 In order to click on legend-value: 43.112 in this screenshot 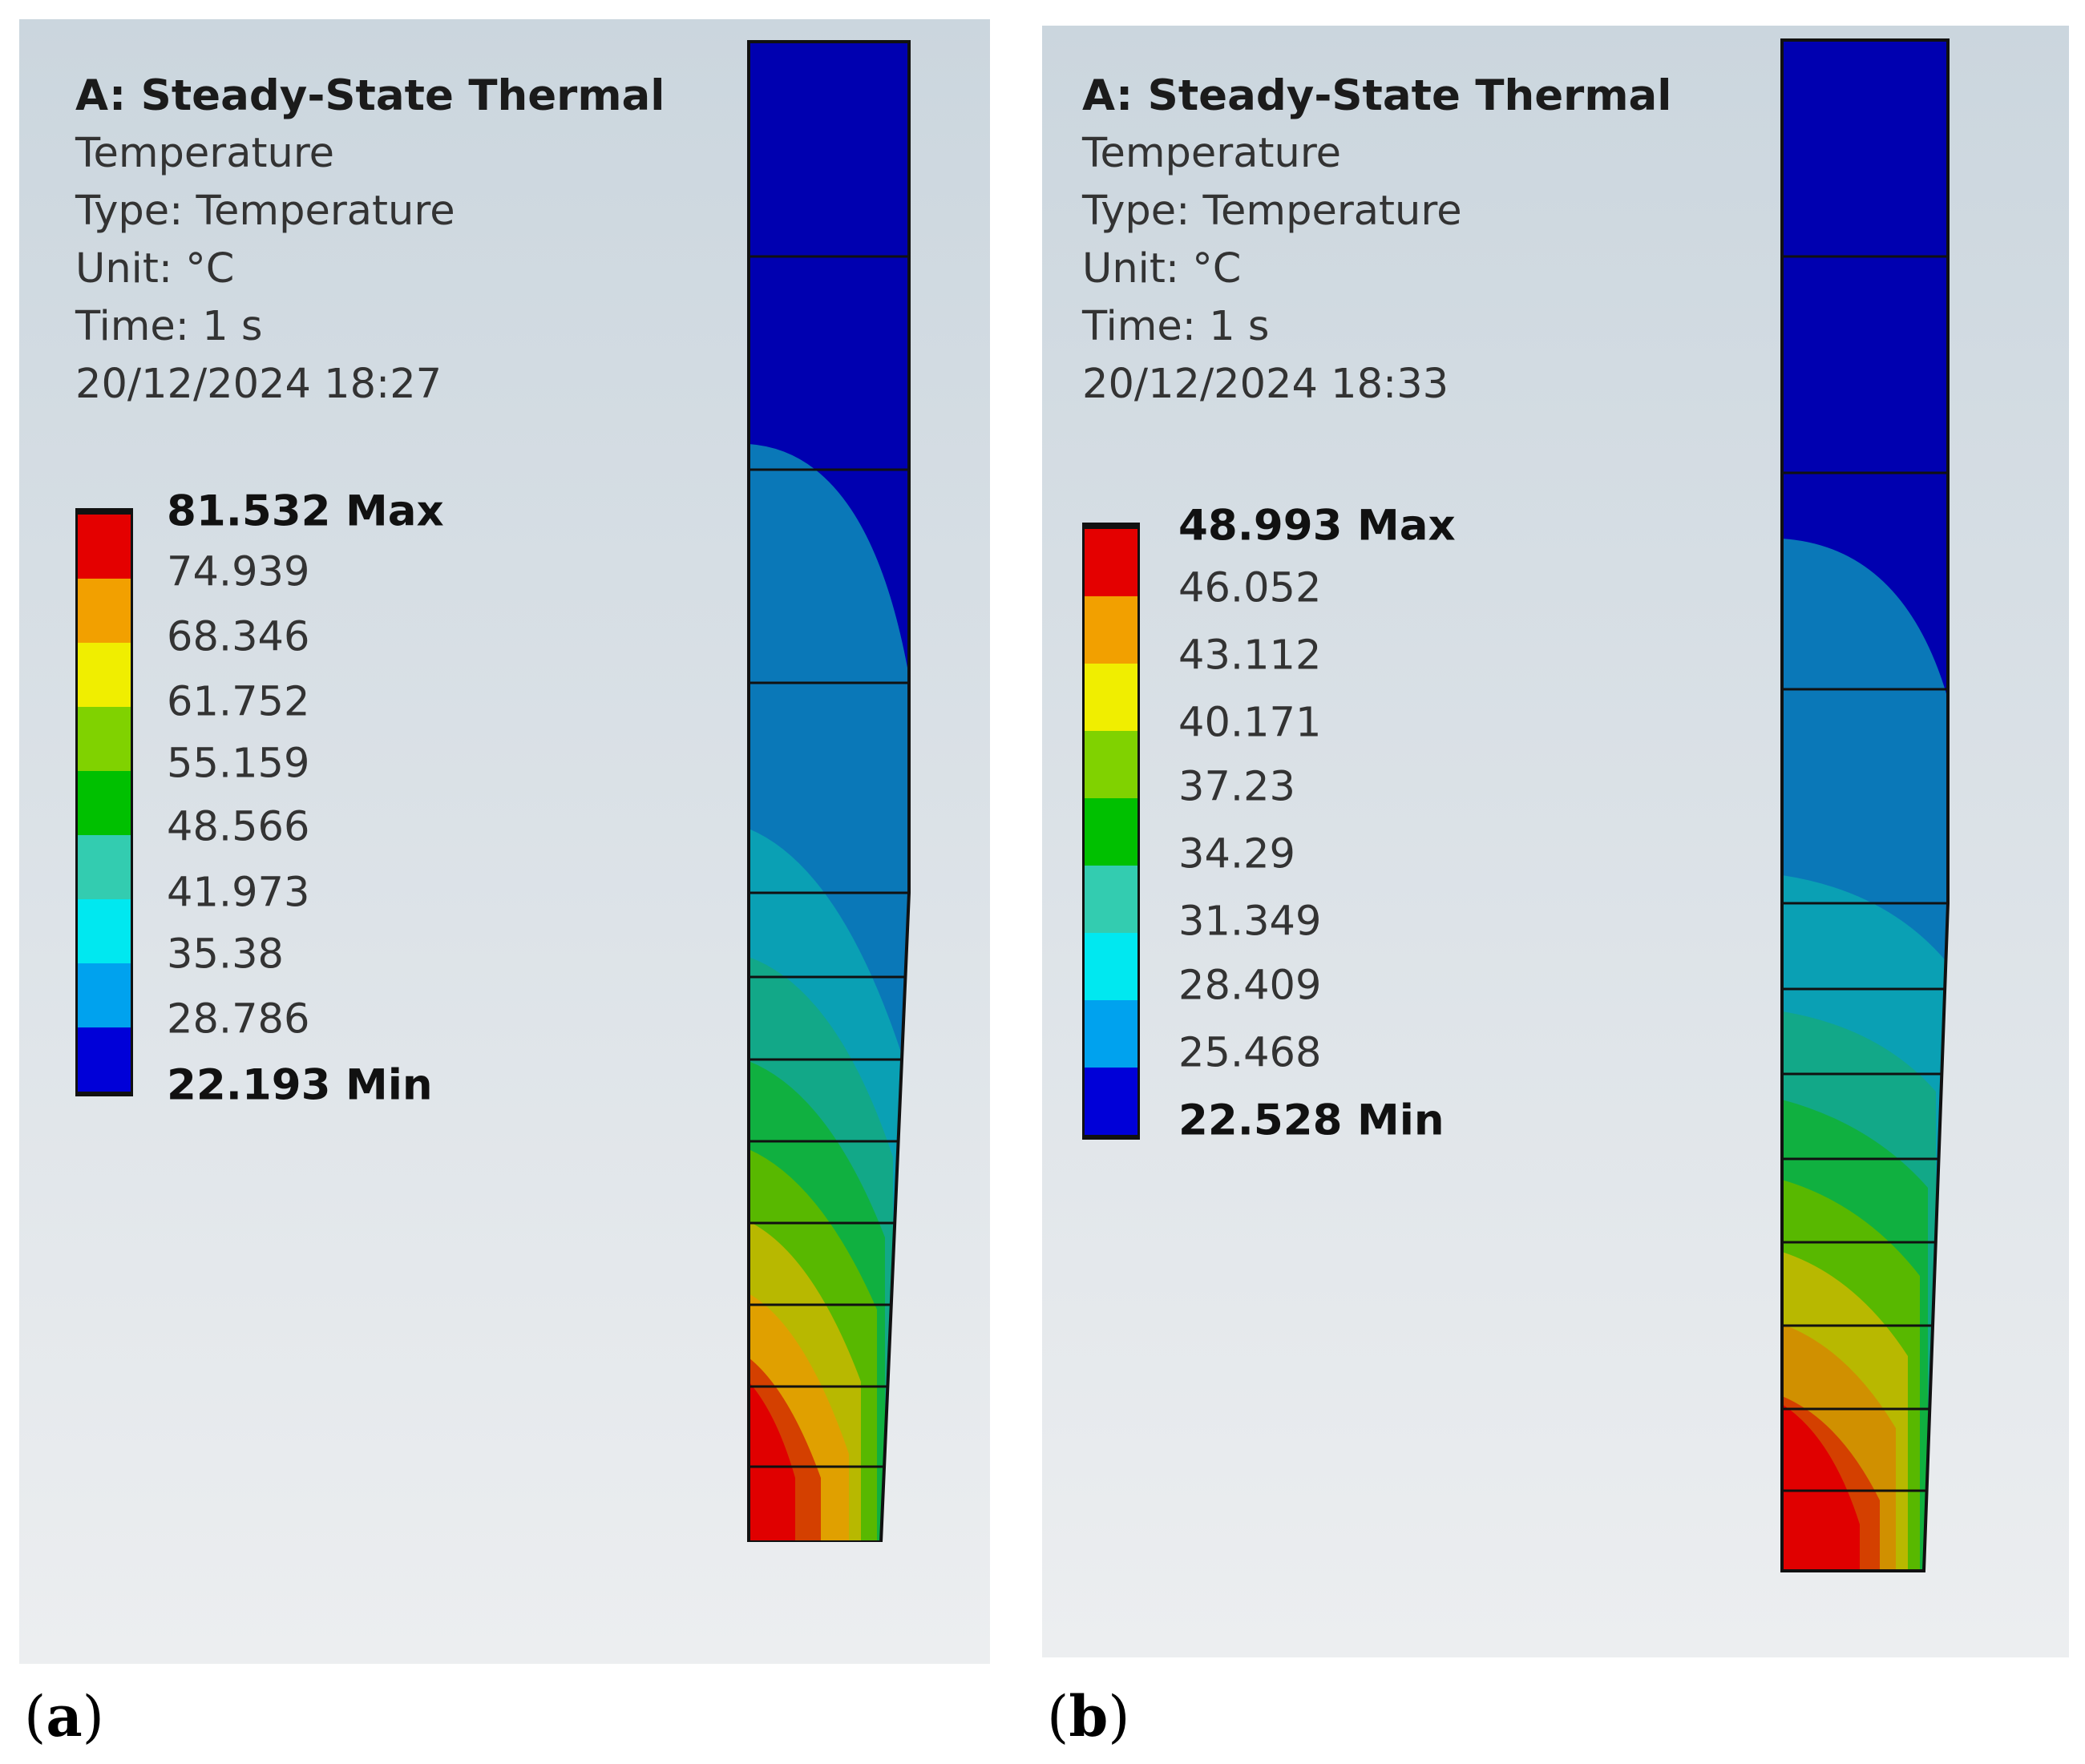, I will do `click(1250, 656)`.